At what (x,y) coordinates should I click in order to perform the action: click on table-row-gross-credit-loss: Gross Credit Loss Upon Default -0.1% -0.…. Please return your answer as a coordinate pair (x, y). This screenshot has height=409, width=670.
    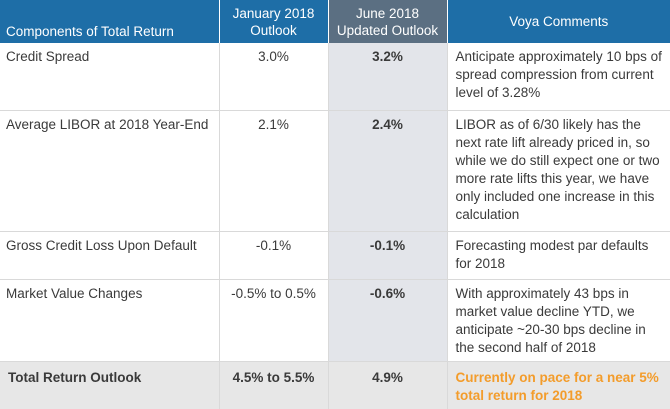
    Looking at the image, I should click on (335, 256).